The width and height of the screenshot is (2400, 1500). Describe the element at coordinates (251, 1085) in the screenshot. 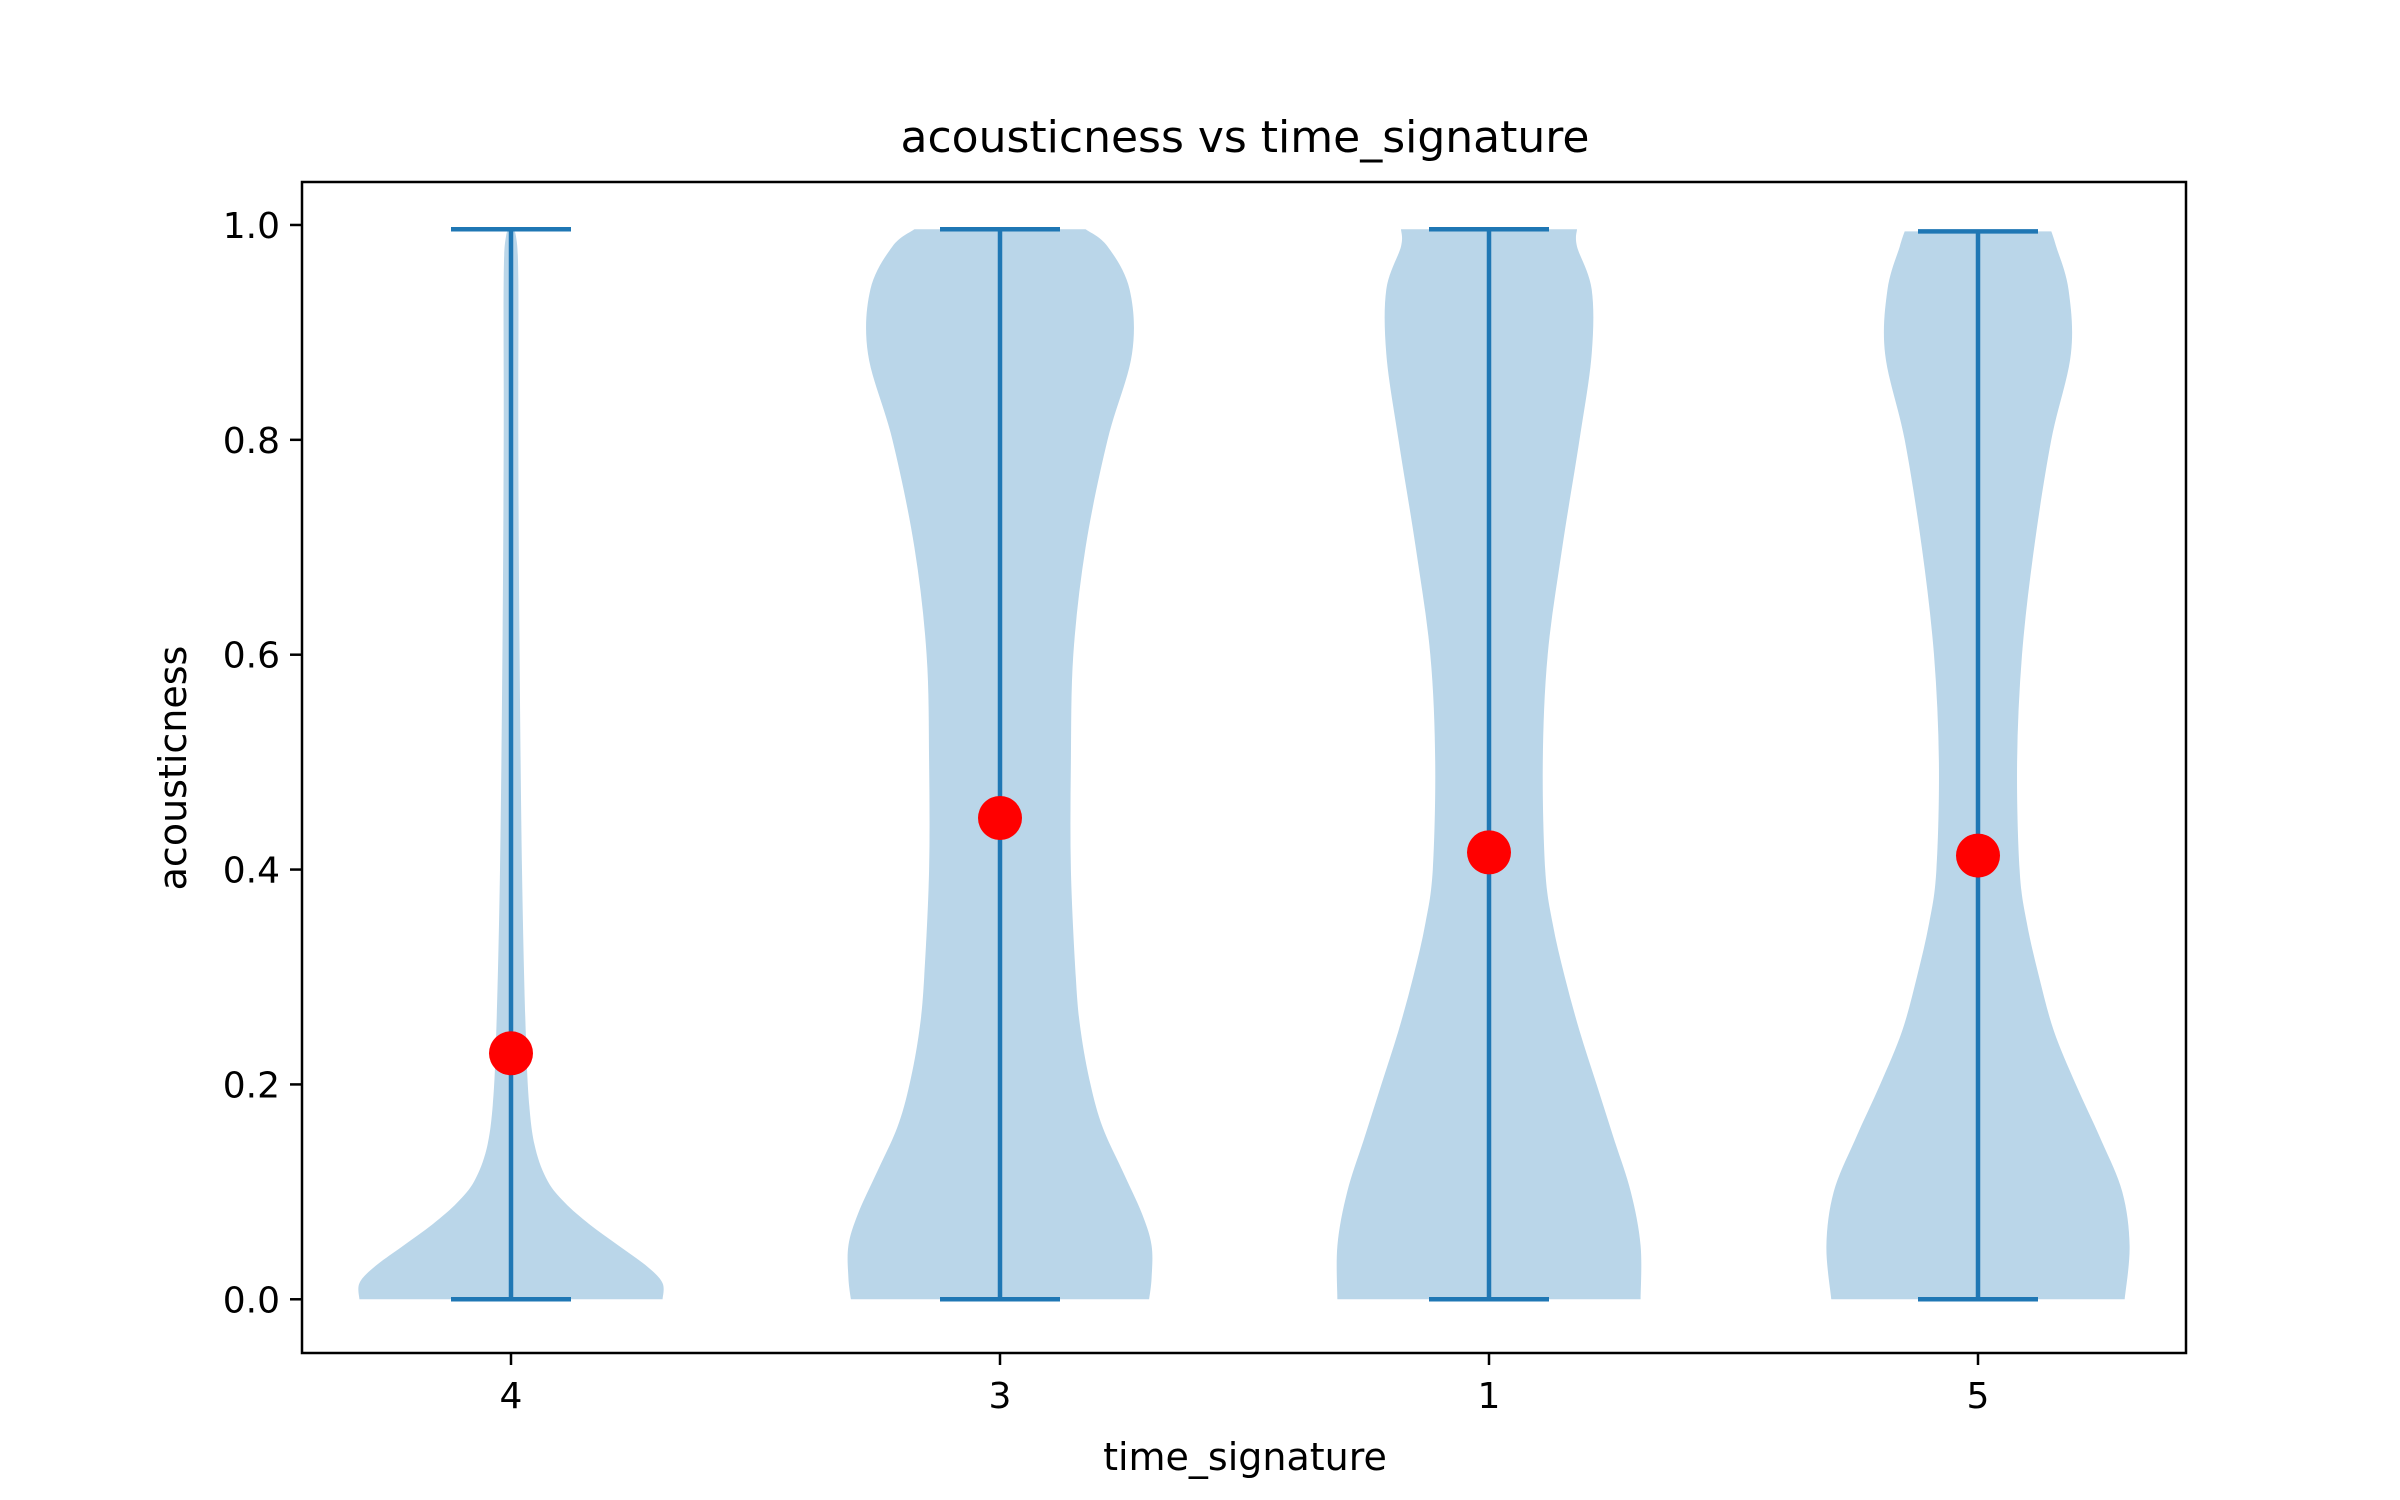

I see `y-tick-label: 0.2` at that location.